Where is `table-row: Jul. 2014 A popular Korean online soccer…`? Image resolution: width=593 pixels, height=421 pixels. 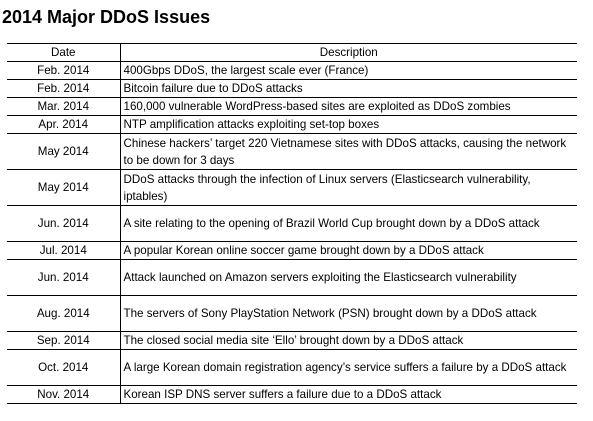
table-row: Jul. 2014 A popular Korean online soccer… is located at coordinates (292, 250).